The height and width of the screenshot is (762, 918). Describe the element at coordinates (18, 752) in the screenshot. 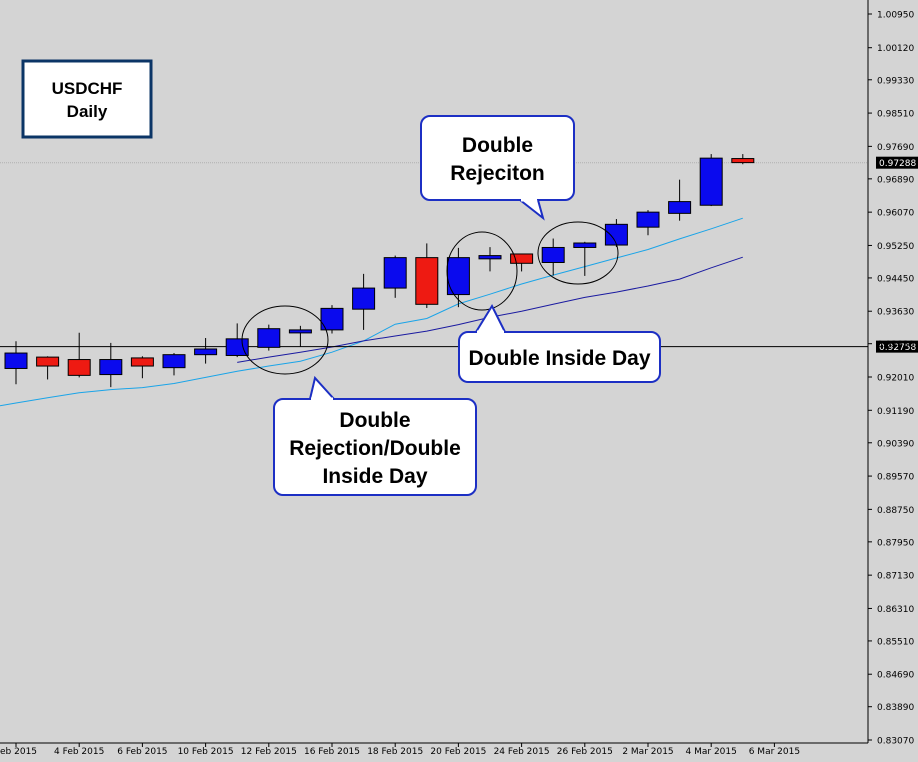

I see `x-tick-label: eb 2015` at that location.